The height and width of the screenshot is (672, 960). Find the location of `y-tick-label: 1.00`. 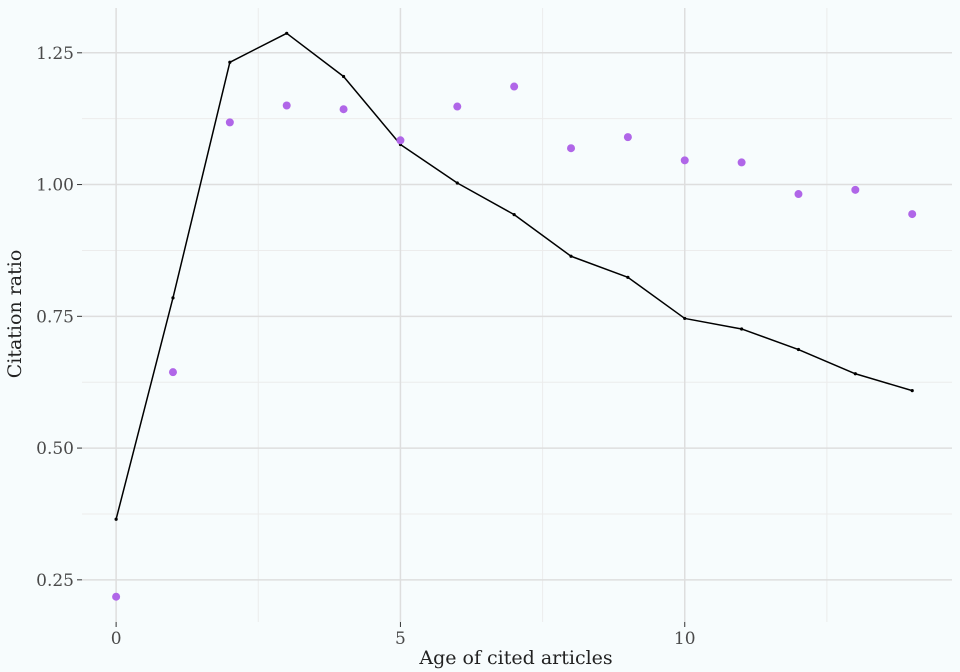

y-tick-label: 1.00 is located at coordinates (55, 186).